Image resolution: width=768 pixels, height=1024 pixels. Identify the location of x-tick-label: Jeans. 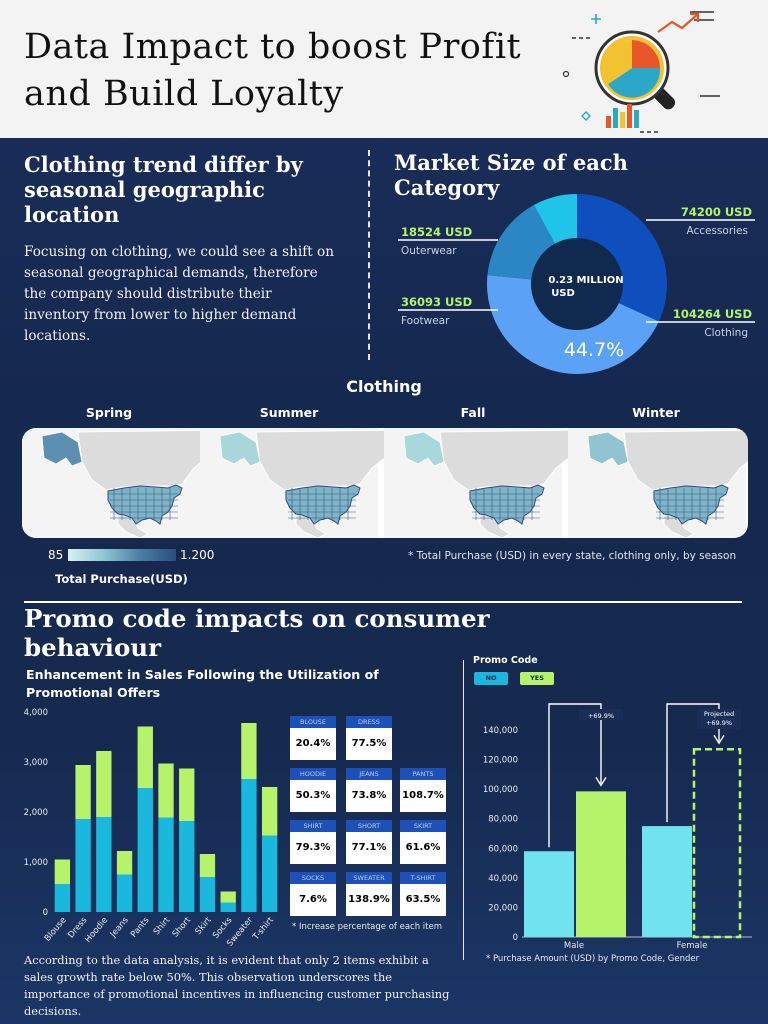
(119, 927).